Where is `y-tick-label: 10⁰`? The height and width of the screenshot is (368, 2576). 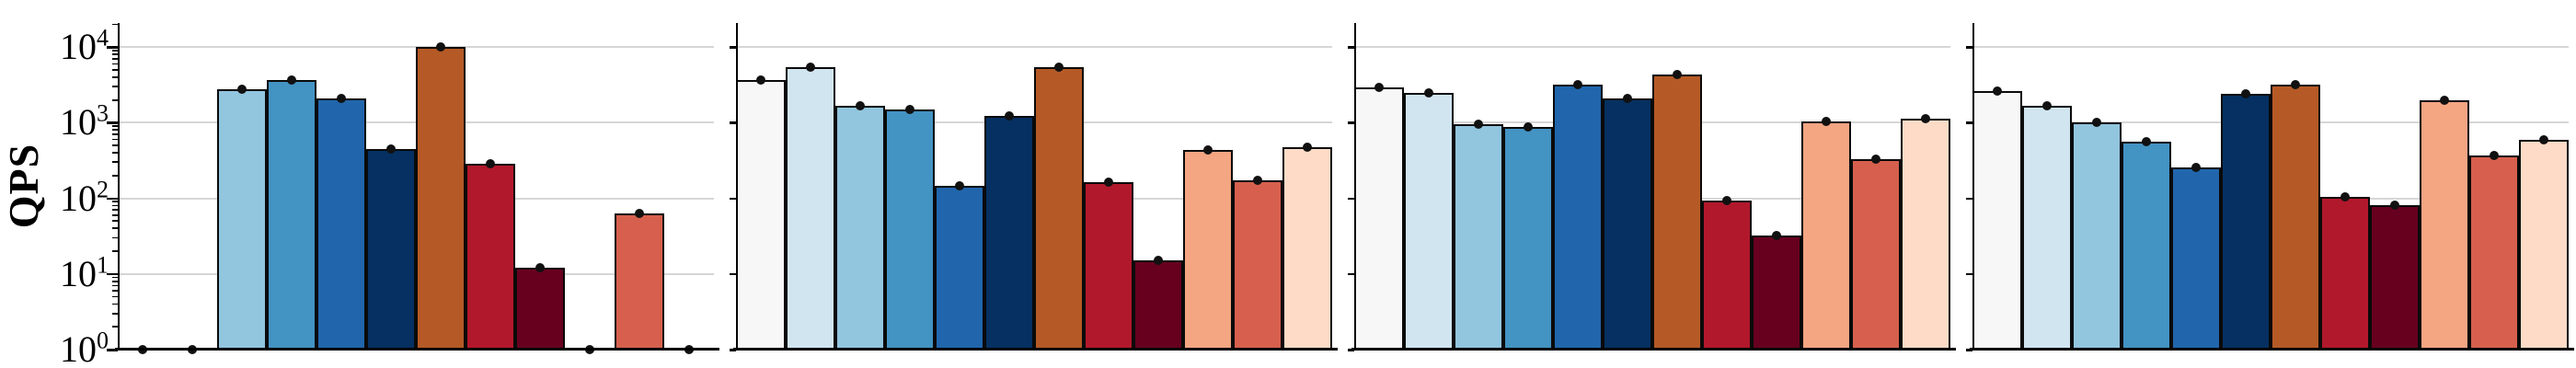
y-tick-label: 10⁰ is located at coordinates (84, 347).